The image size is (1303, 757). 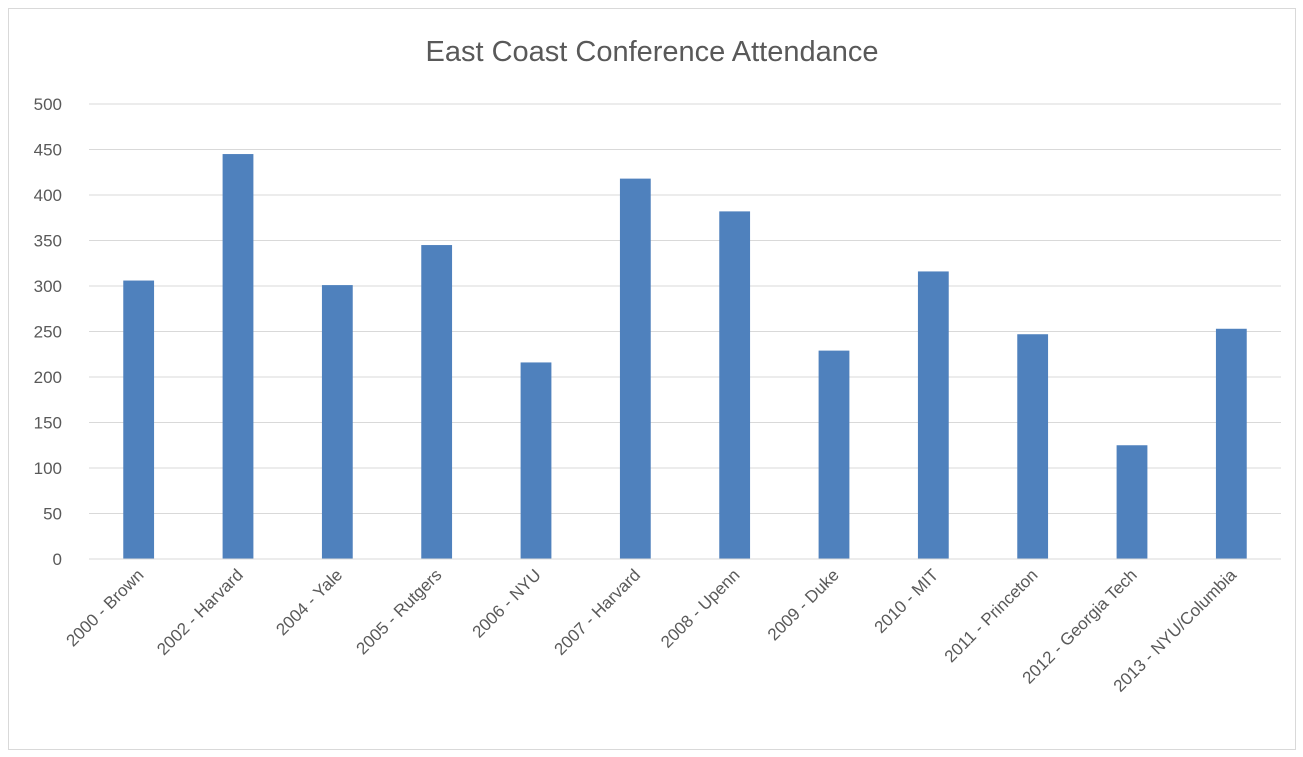 What do you see at coordinates (48, 468) in the screenshot?
I see `y-tick-label: 100` at bounding box center [48, 468].